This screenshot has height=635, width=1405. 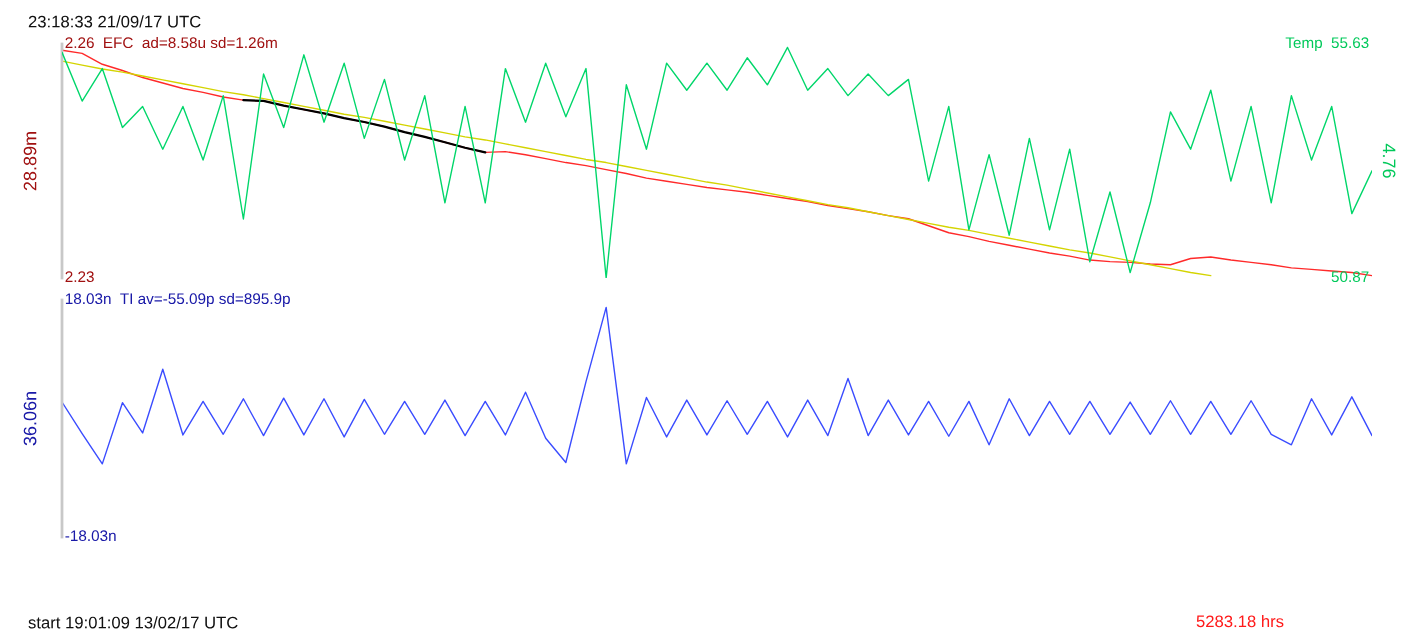 I want to click on y2-axis-title: 4.76, so click(x=1389, y=160).